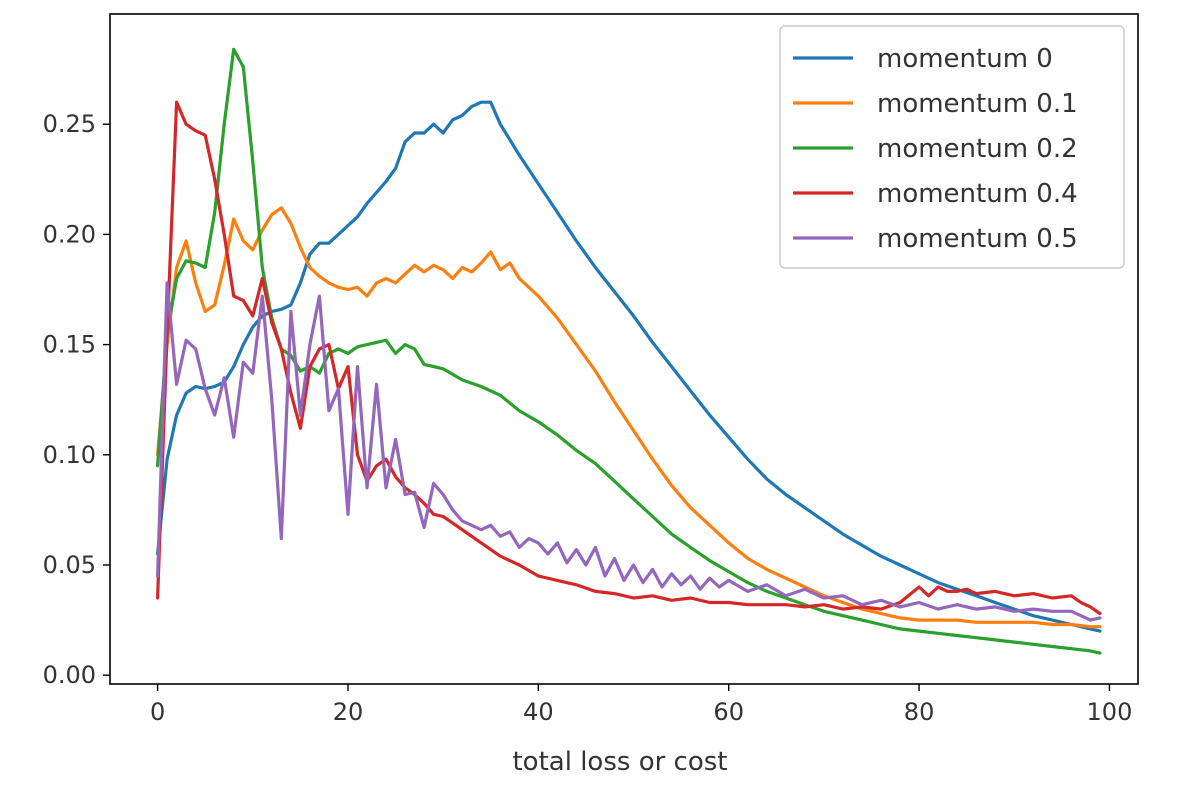 Image resolution: width=1181 pixels, height=792 pixels. What do you see at coordinates (919, 712) in the screenshot?
I see `x-tick-label: 80` at bounding box center [919, 712].